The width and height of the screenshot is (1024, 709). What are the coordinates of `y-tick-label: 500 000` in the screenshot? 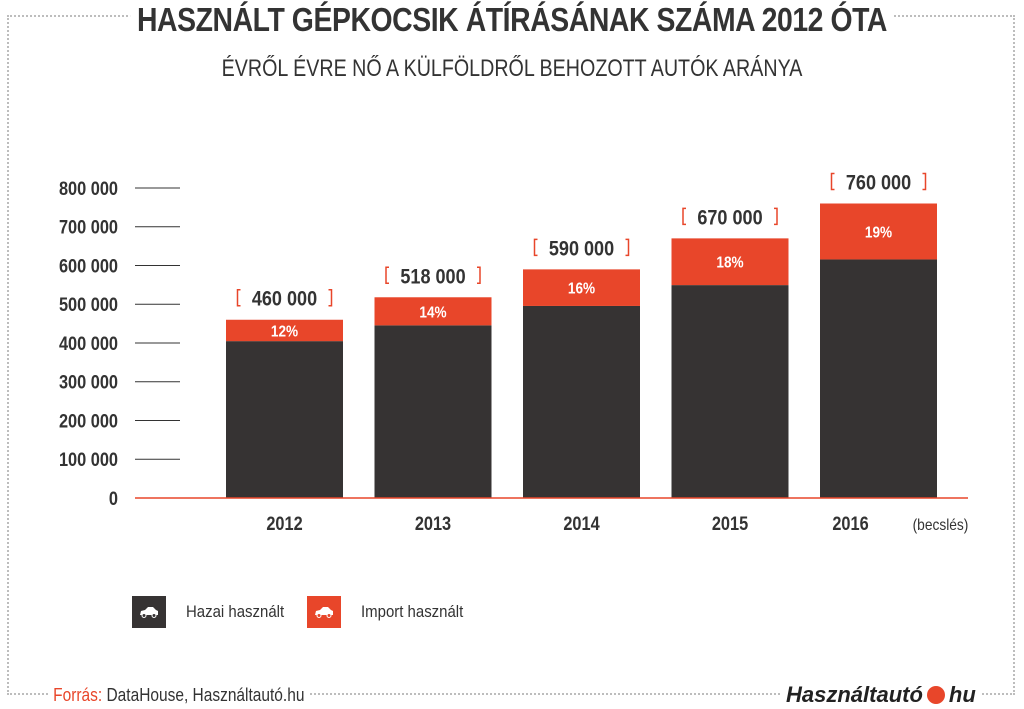 It's located at (88, 304).